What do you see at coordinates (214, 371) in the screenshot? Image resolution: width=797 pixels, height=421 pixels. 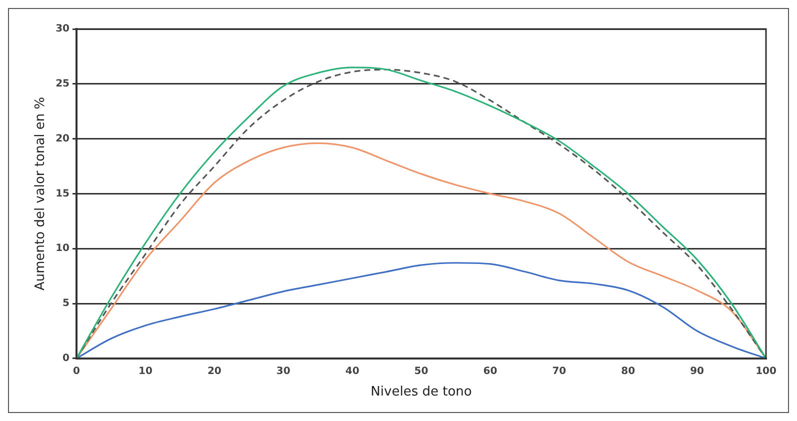 I see `x-tick-label: 20` at bounding box center [214, 371].